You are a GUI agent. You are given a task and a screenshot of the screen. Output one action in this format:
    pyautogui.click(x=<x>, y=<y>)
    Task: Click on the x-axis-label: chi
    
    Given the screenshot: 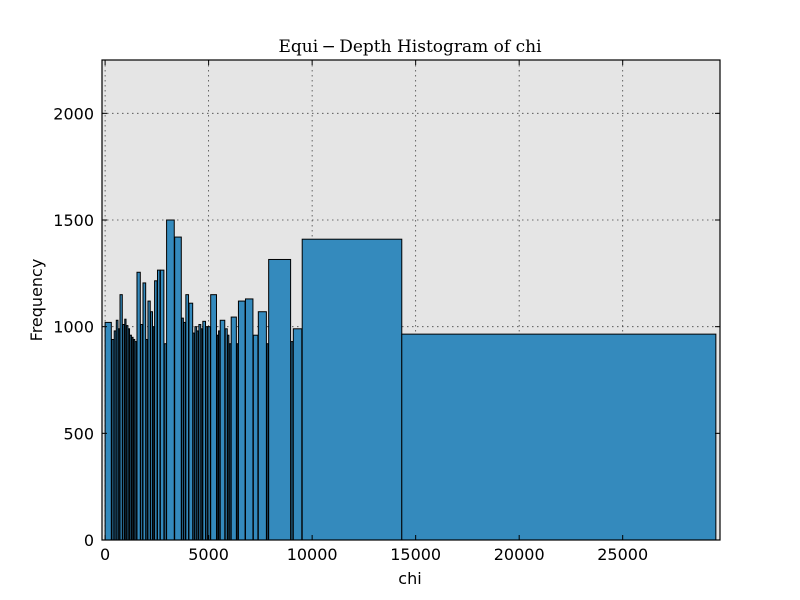 What is the action you would take?
    pyautogui.click(x=409, y=578)
    